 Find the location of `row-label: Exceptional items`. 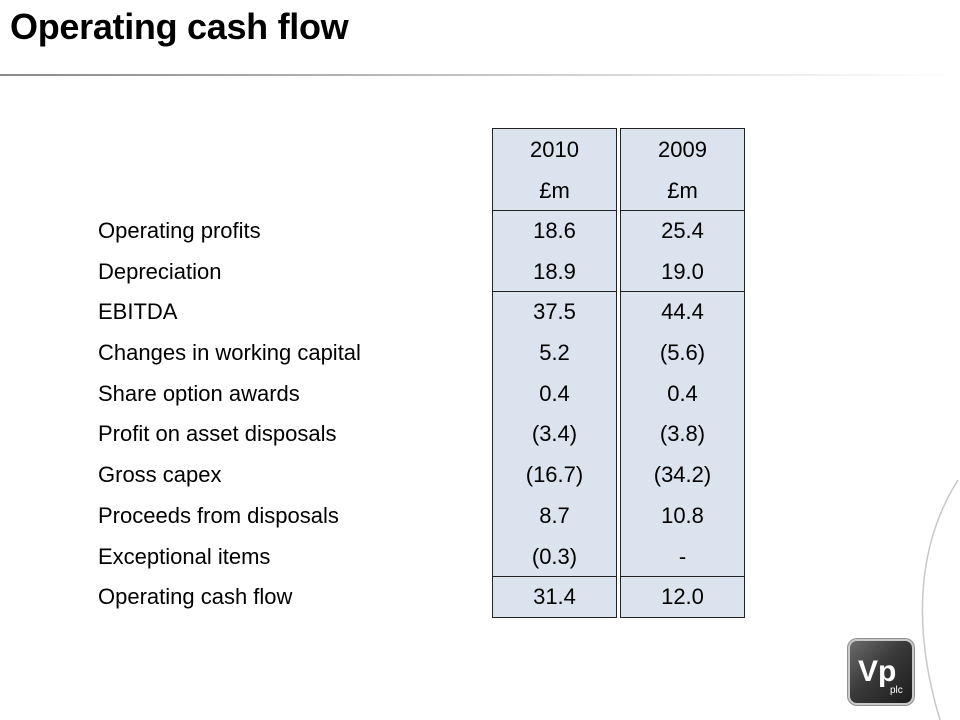

row-label: Exceptional items is located at coordinates (184, 556).